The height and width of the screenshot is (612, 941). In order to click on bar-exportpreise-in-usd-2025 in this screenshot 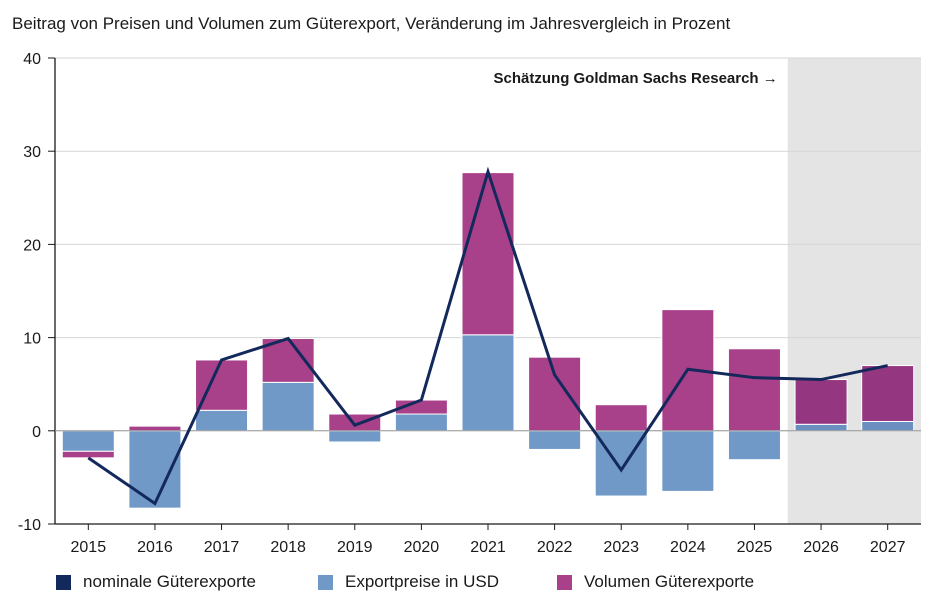, I will do `click(754, 445)`.